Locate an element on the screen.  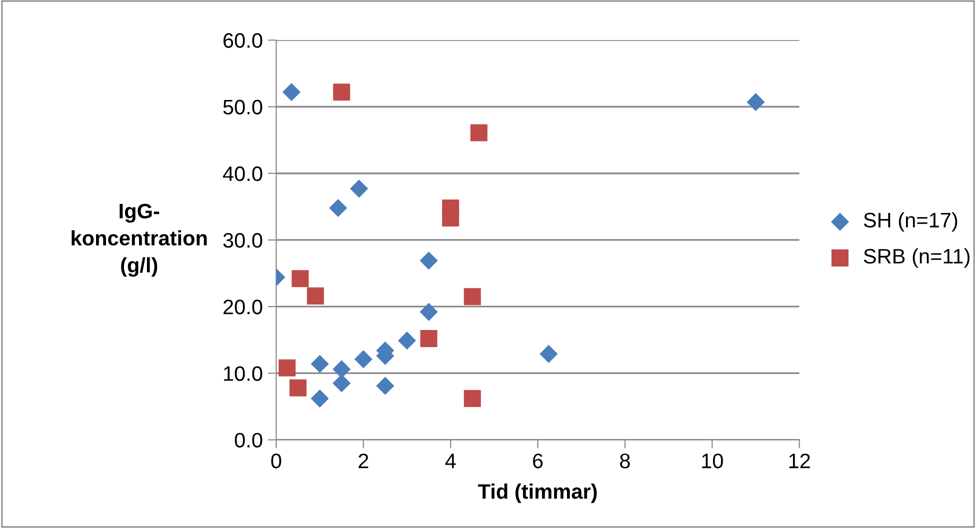
x-tick-label: 0 is located at coordinates (276, 461).